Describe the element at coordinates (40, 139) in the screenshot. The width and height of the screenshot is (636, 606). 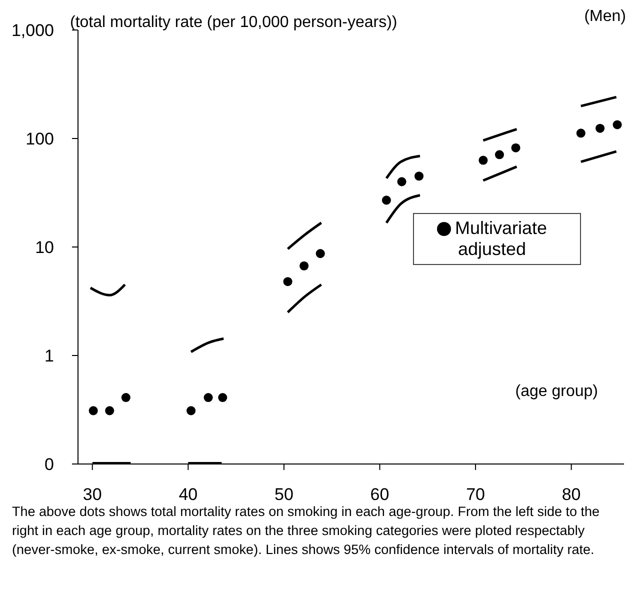
I see `y-tick-label: 100` at that location.